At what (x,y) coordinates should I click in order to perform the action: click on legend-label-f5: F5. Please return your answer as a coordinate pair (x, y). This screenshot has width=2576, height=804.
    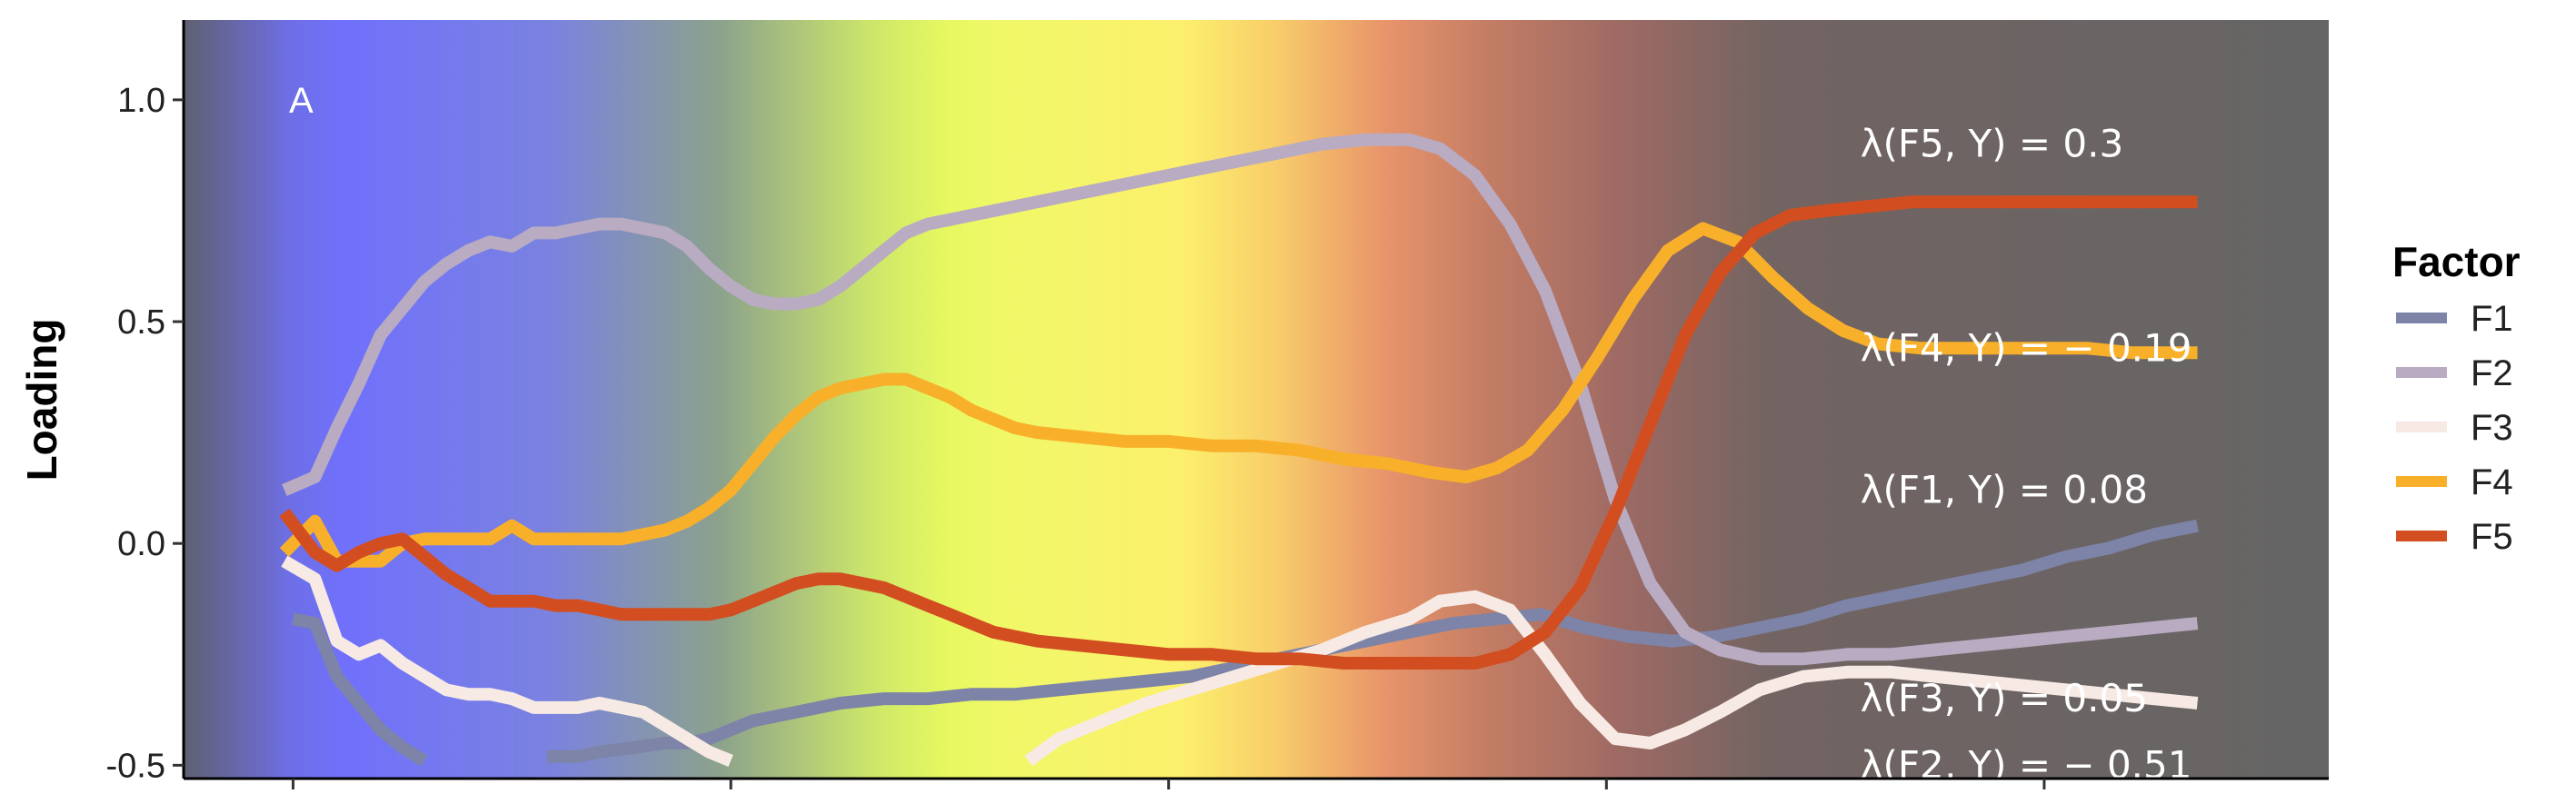
    Looking at the image, I should click on (2492, 537).